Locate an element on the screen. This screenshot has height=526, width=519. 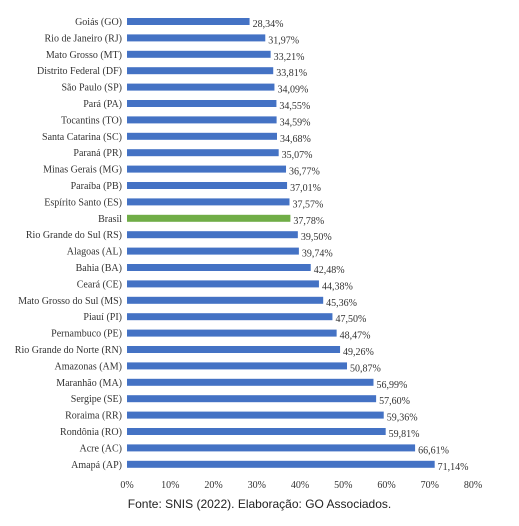
category-label: Amapá (AP) is located at coordinates (96, 465).